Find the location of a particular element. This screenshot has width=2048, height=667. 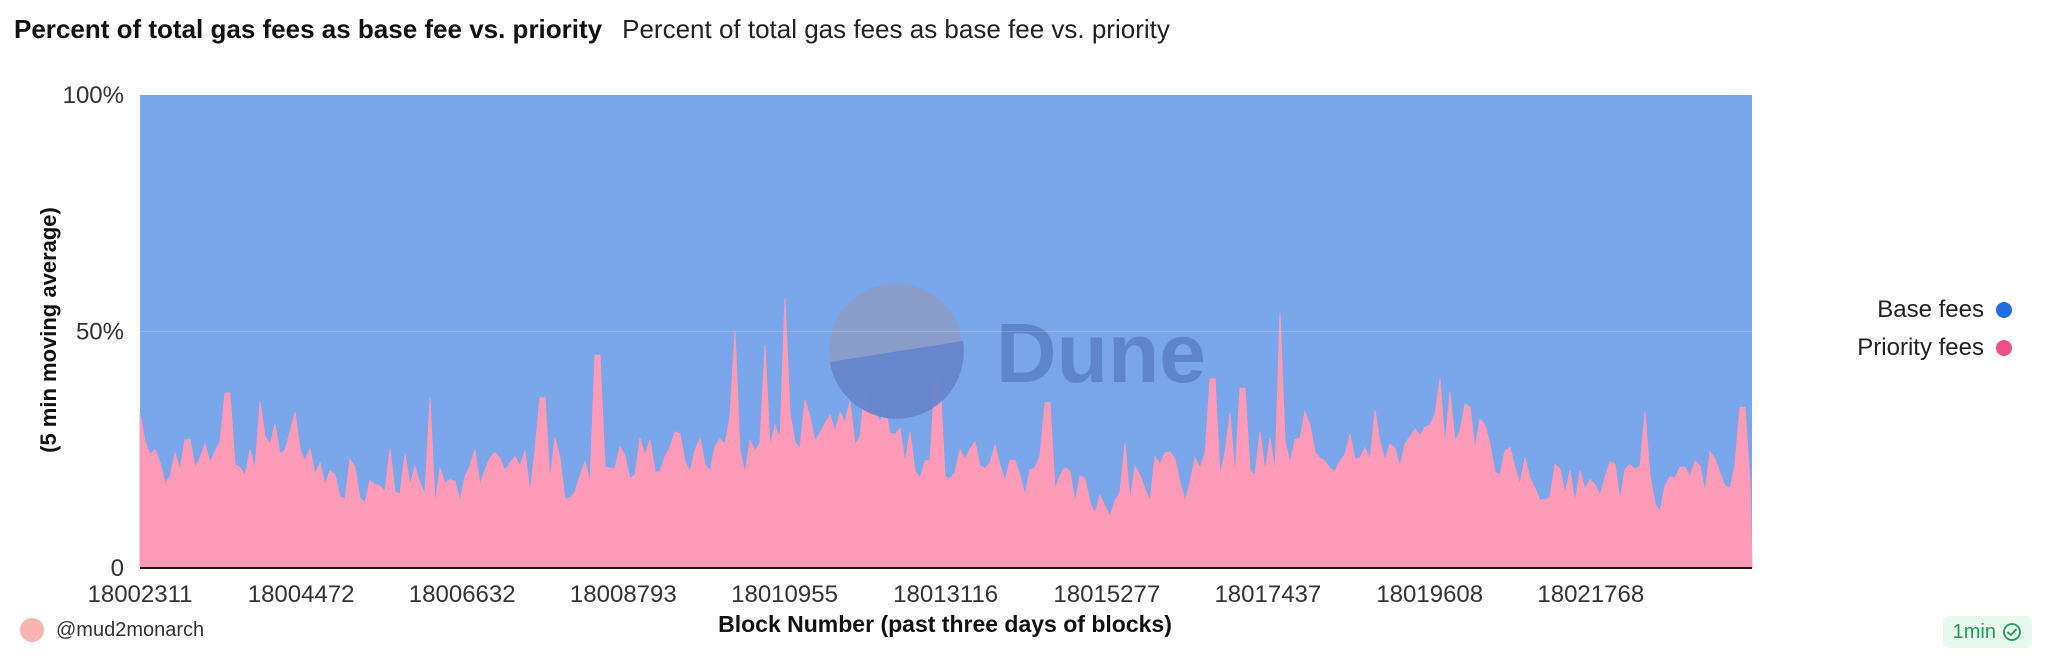

author-link: @mud2monarch is located at coordinates (112, 630).